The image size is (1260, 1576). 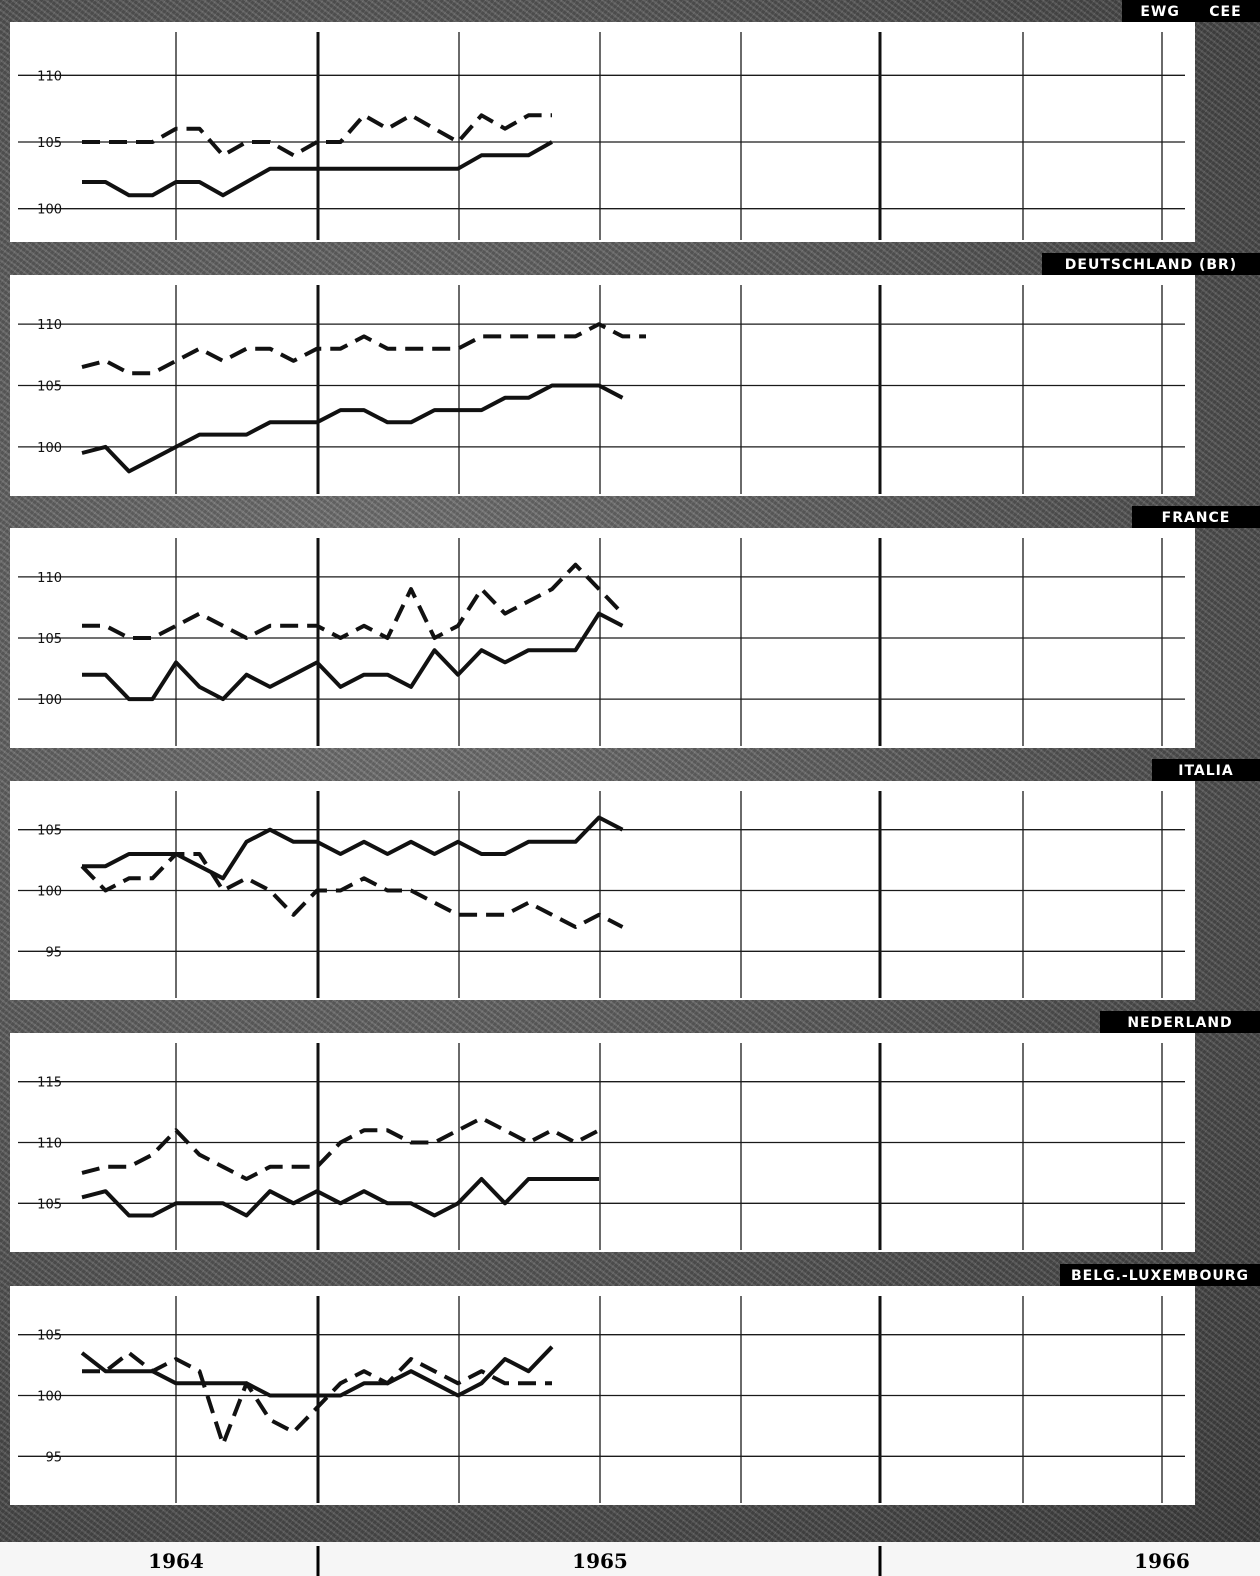 I want to click on panel-background, so click(x=602, y=132).